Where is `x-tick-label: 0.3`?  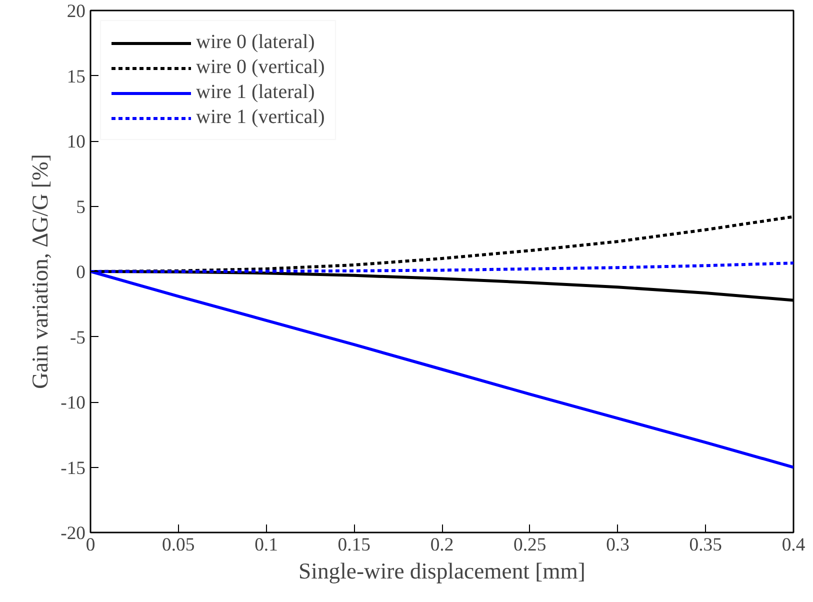 x-tick-label: 0.3 is located at coordinates (618, 545).